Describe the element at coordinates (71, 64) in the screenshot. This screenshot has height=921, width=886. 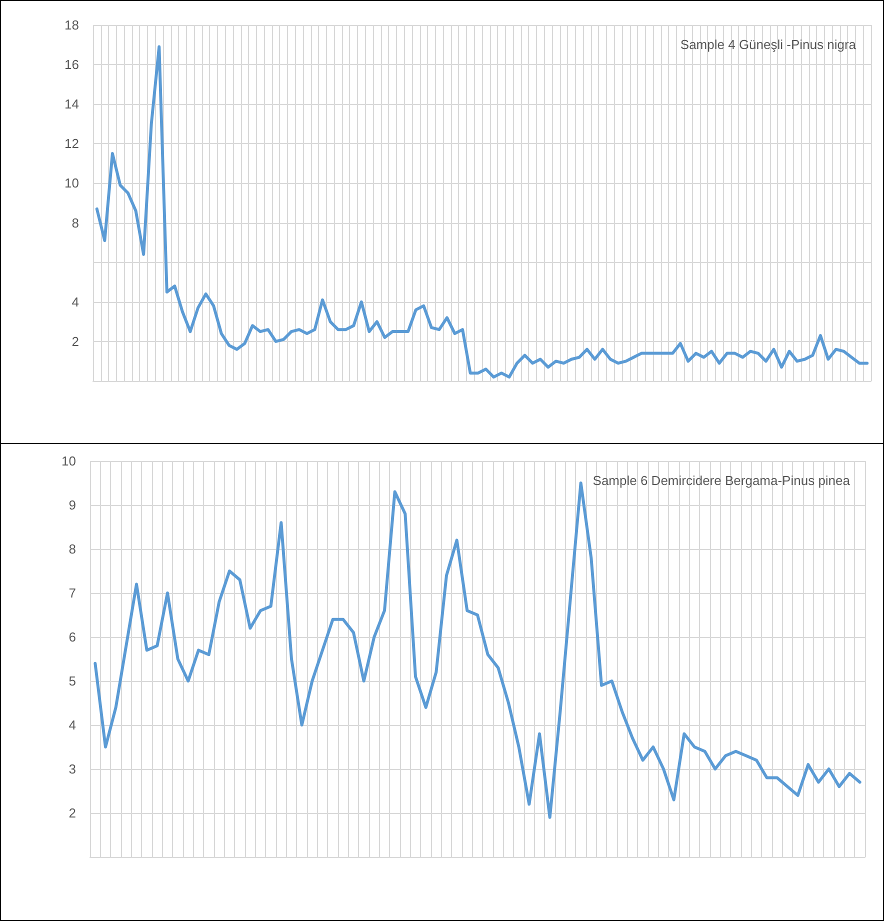
I see `y-tick-label: 16` at that location.